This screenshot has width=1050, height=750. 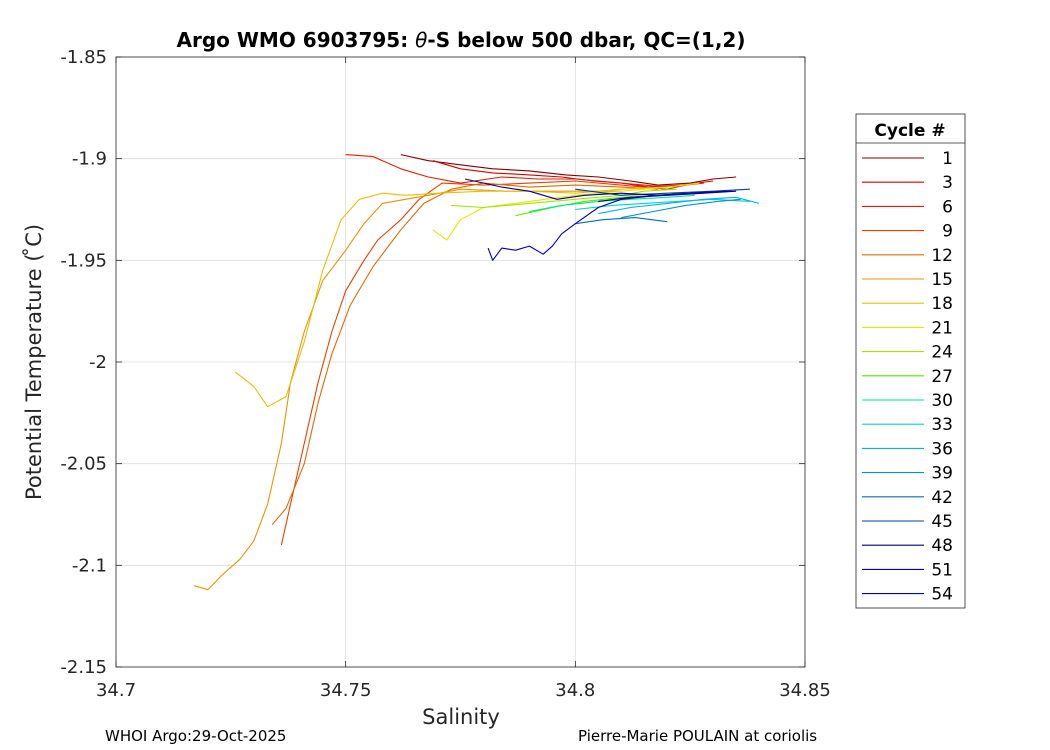 I want to click on legend-label-cycle-54: 54, so click(x=942, y=595).